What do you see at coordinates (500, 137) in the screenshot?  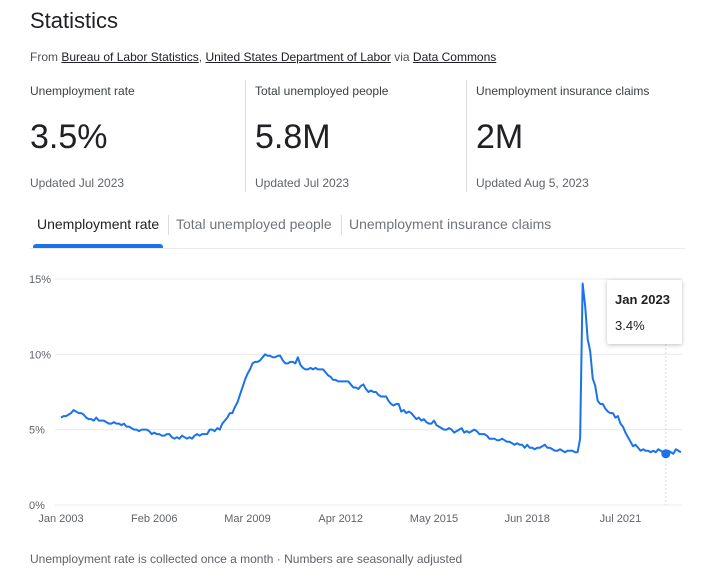 I see `stat-value: 2M` at bounding box center [500, 137].